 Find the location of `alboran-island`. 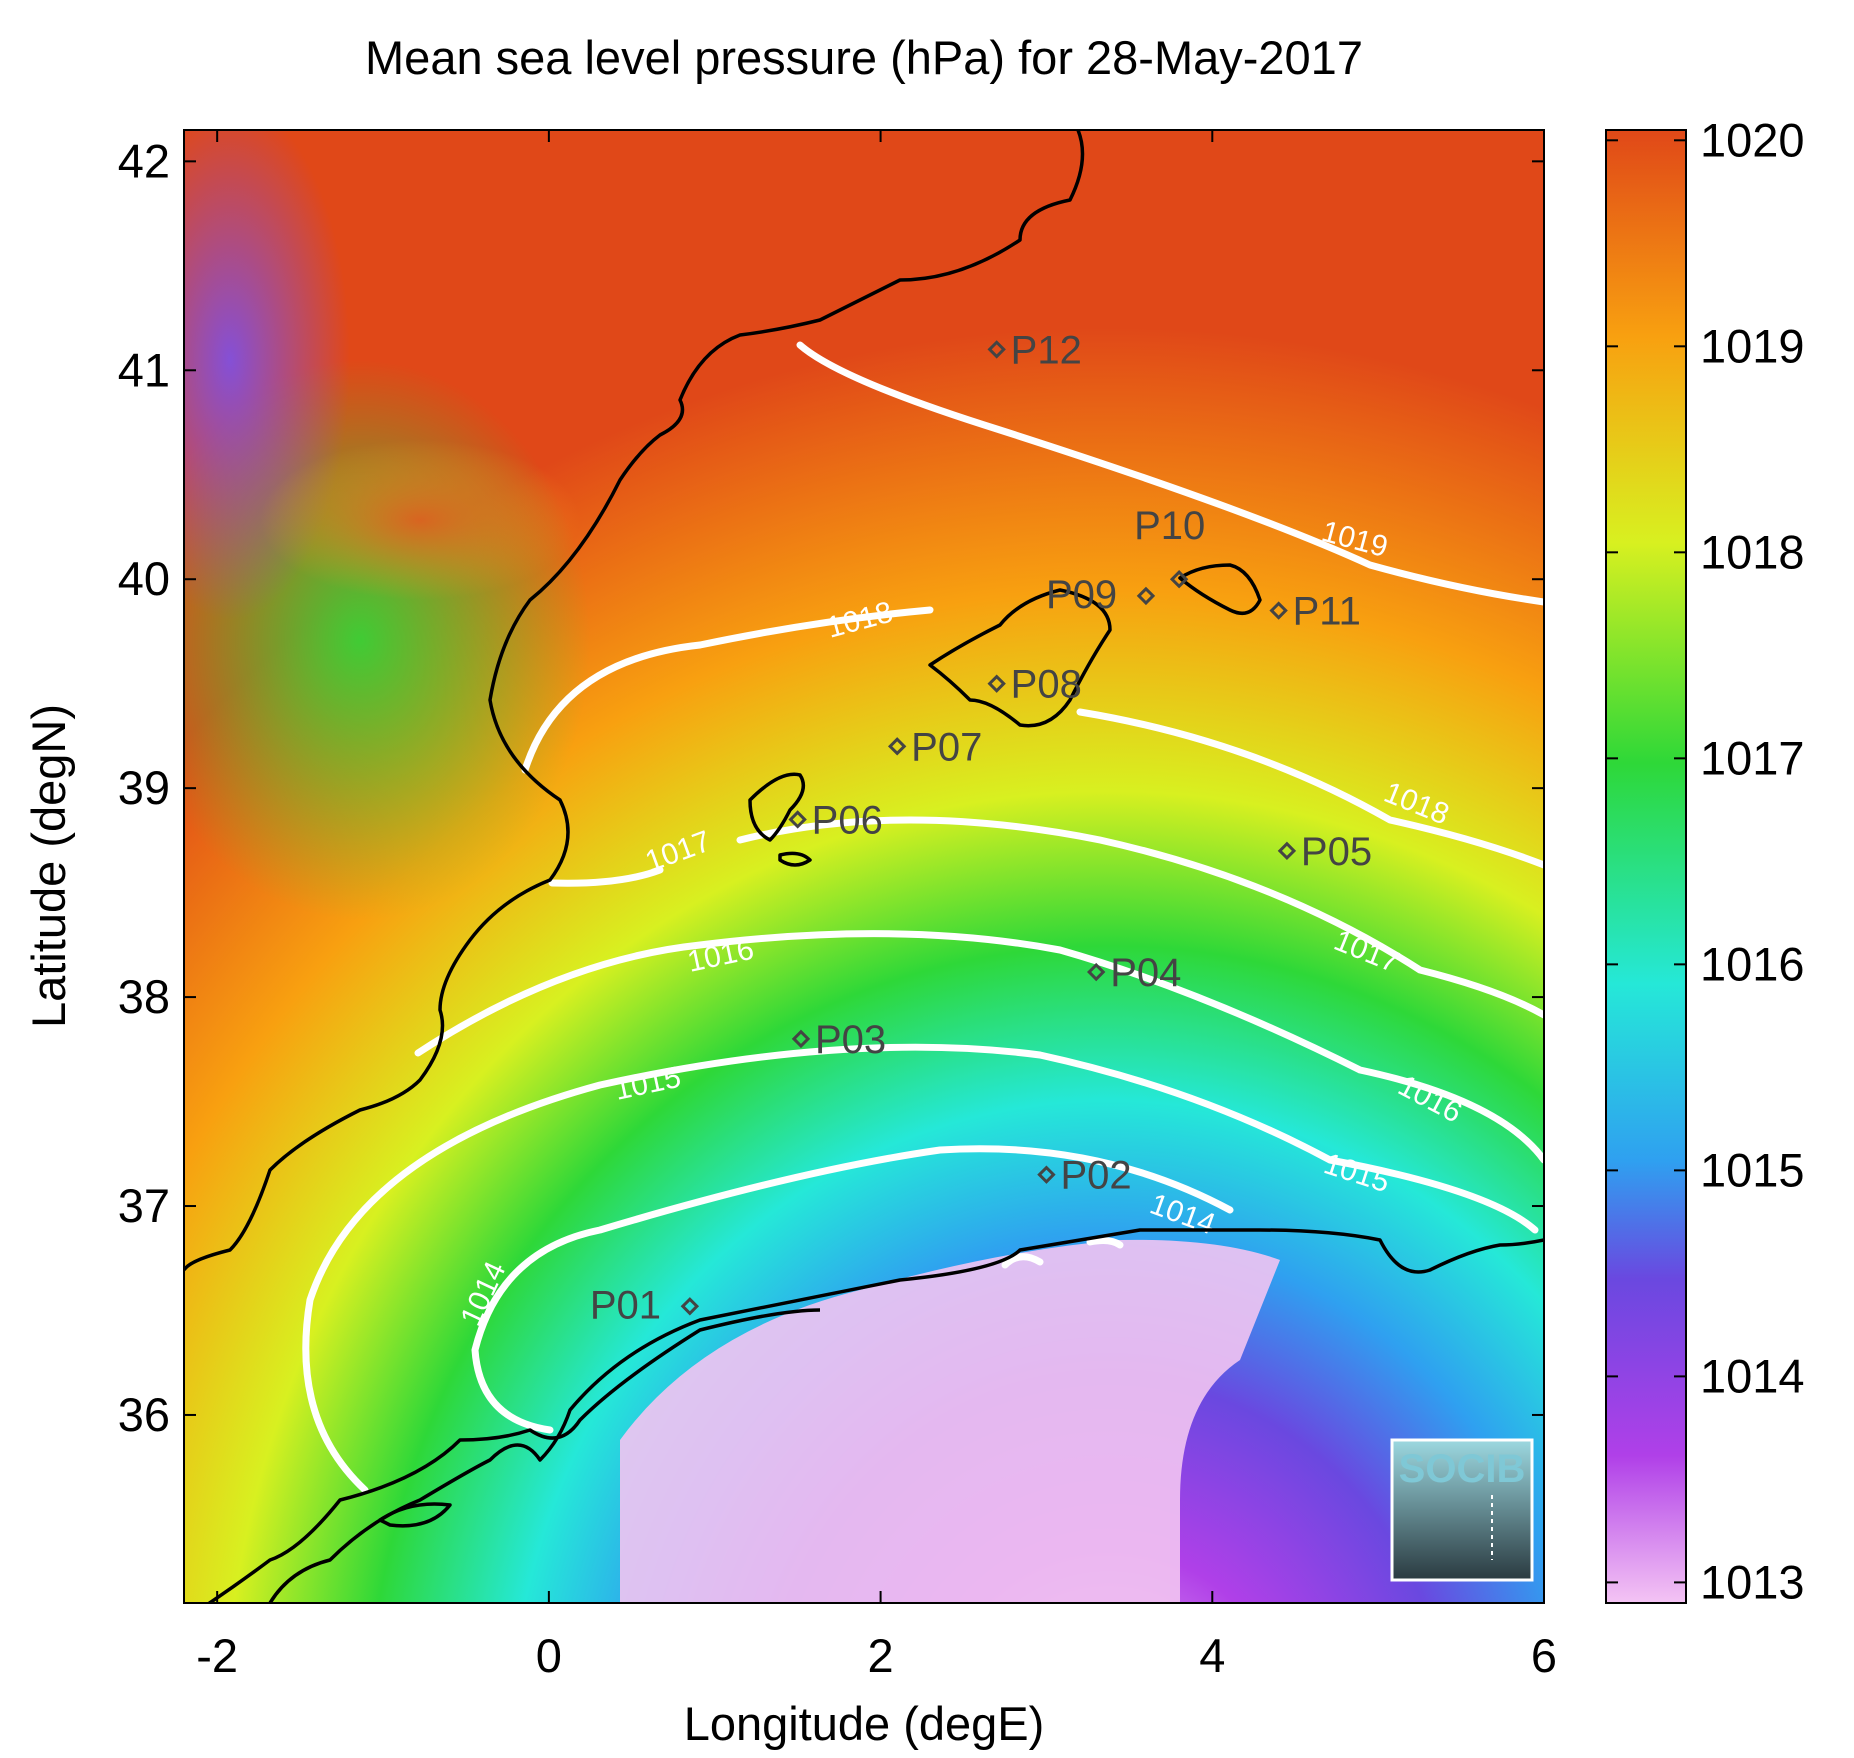

alboran-island is located at coordinates (415, 1515).